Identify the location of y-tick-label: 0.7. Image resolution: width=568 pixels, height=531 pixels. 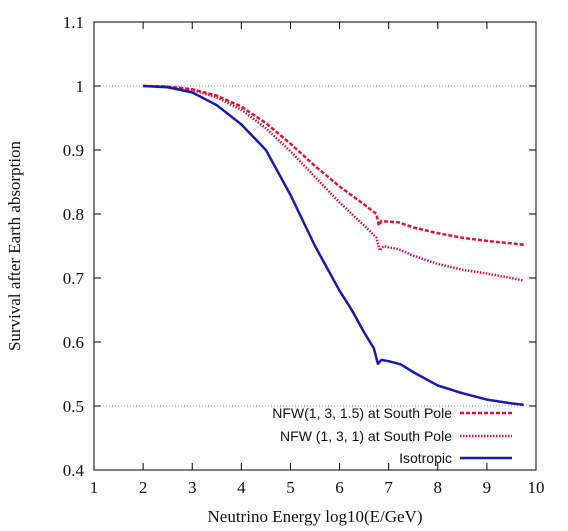
(74, 278).